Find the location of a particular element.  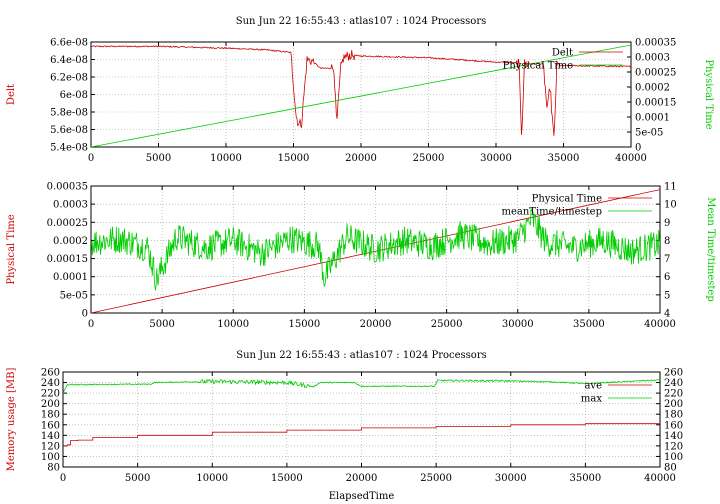

series-line-delt is located at coordinates (361, 90).